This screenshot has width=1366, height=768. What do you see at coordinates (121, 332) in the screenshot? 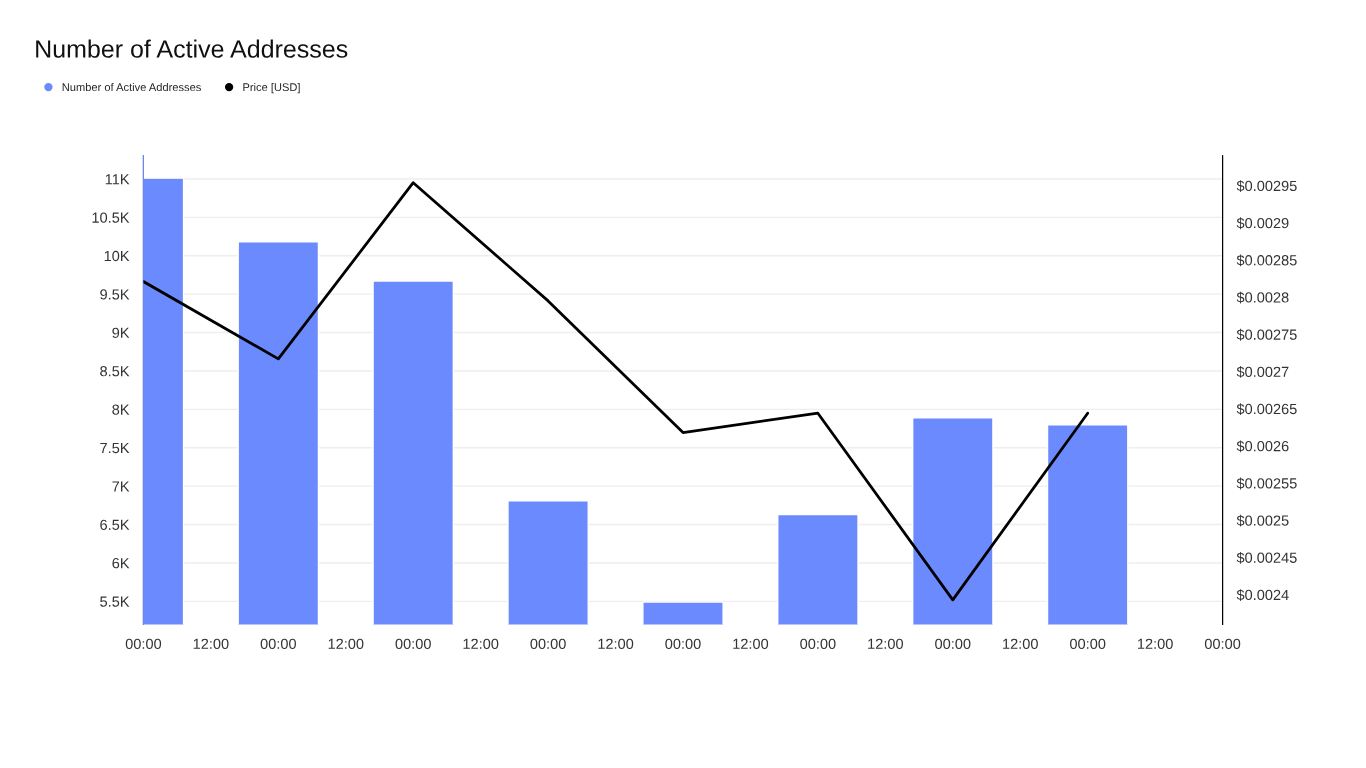
I see `y-tick-label: 9K` at bounding box center [121, 332].